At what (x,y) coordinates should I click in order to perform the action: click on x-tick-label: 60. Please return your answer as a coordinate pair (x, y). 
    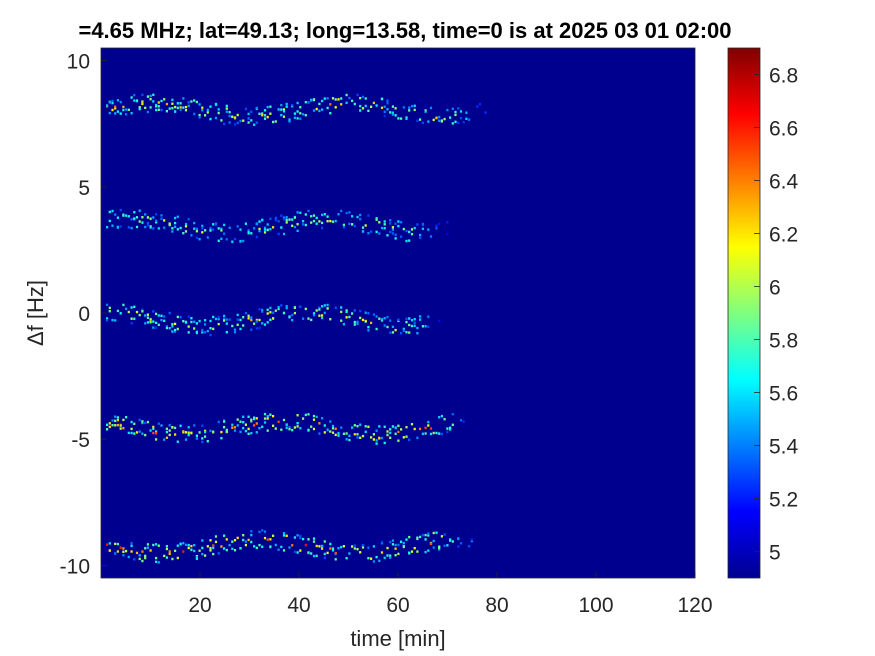
    Looking at the image, I should click on (397, 605).